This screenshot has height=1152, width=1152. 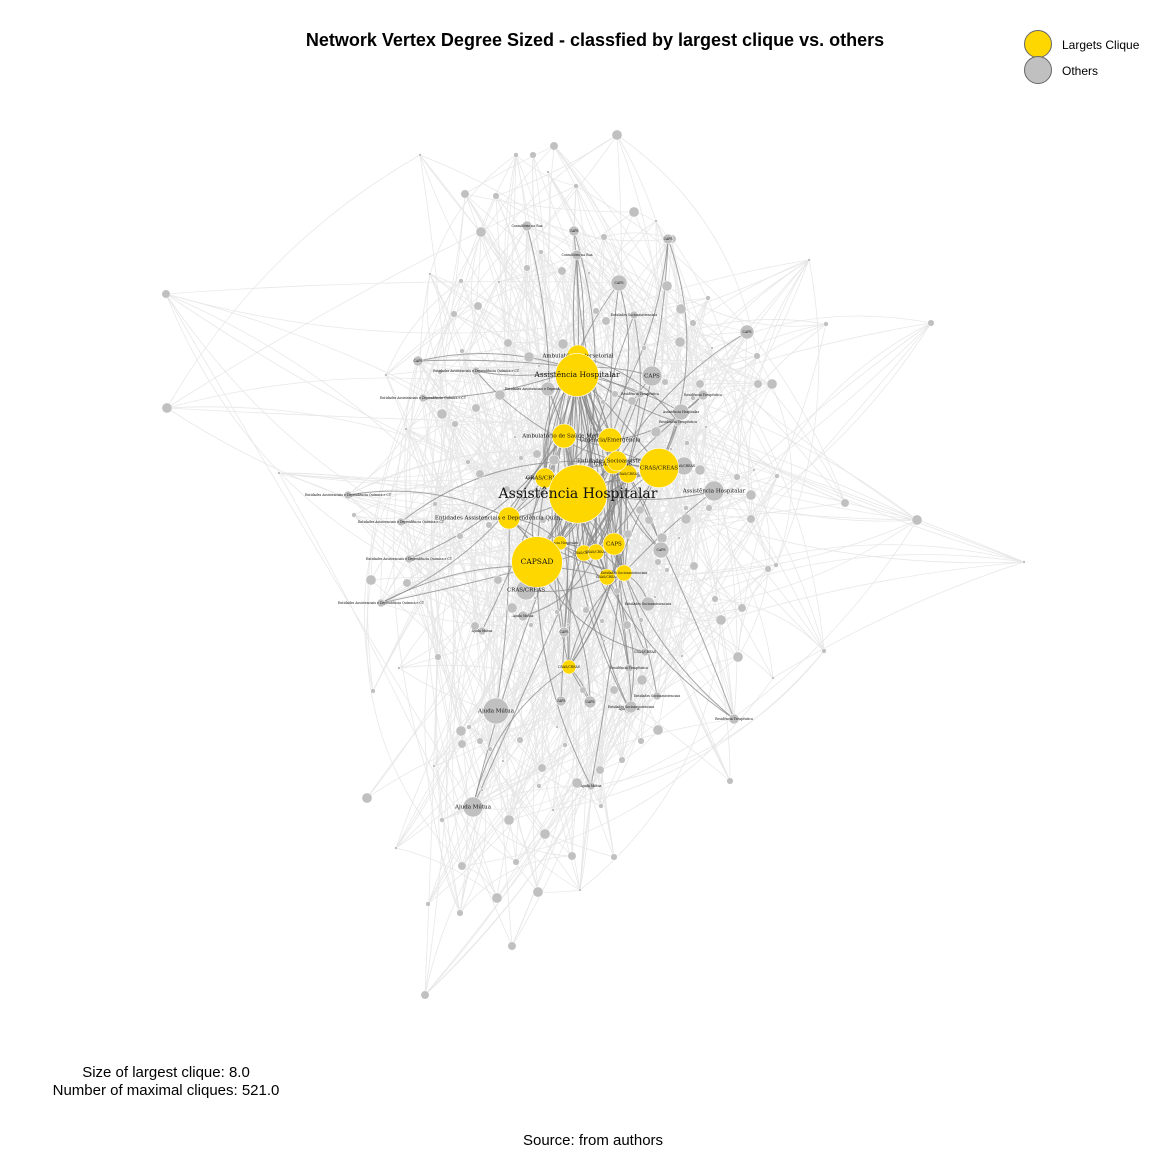 What do you see at coordinates (574, 231) in the screenshot?
I see `network-node-other: UAPS` at bounding box center [574, 231].